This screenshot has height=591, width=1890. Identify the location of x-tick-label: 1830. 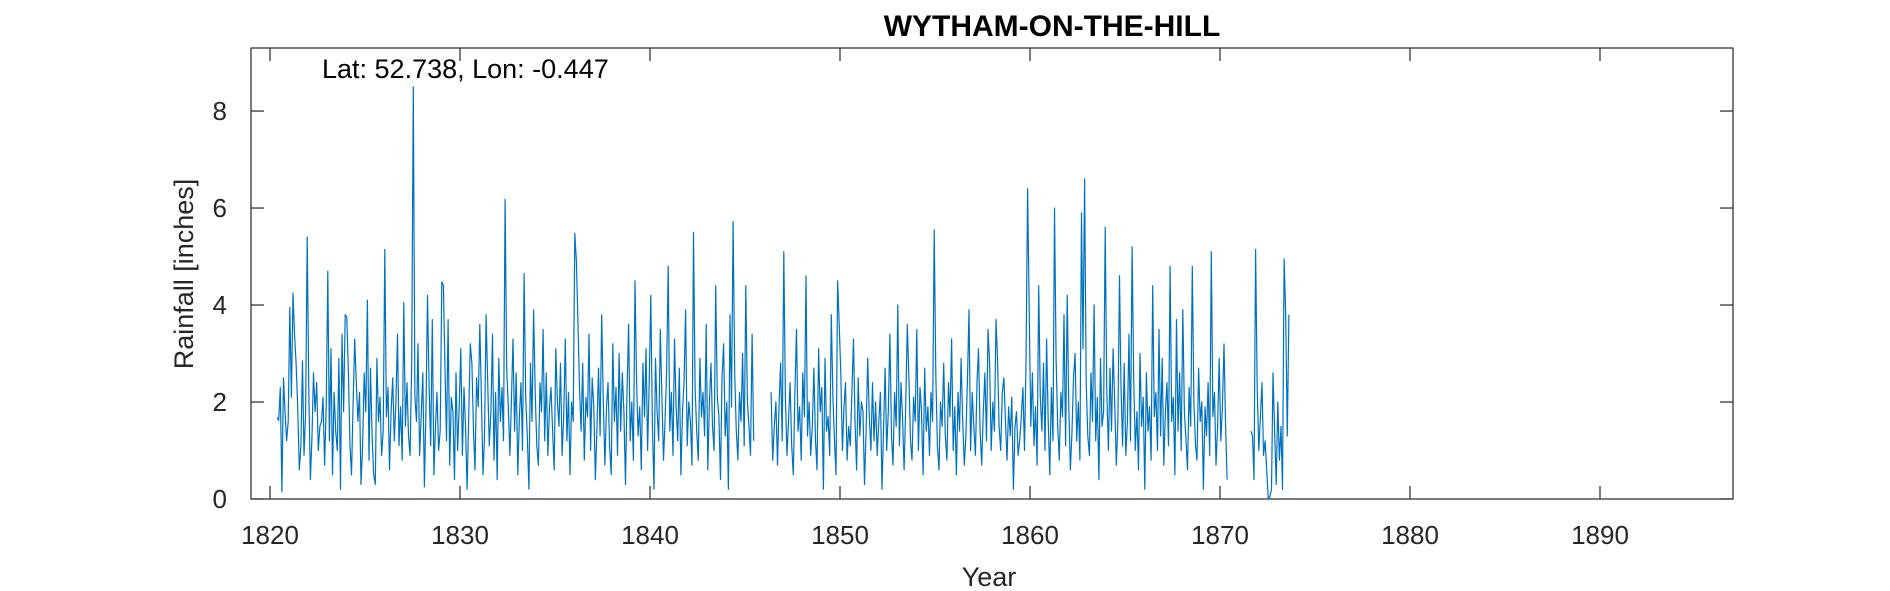
(460, 535).